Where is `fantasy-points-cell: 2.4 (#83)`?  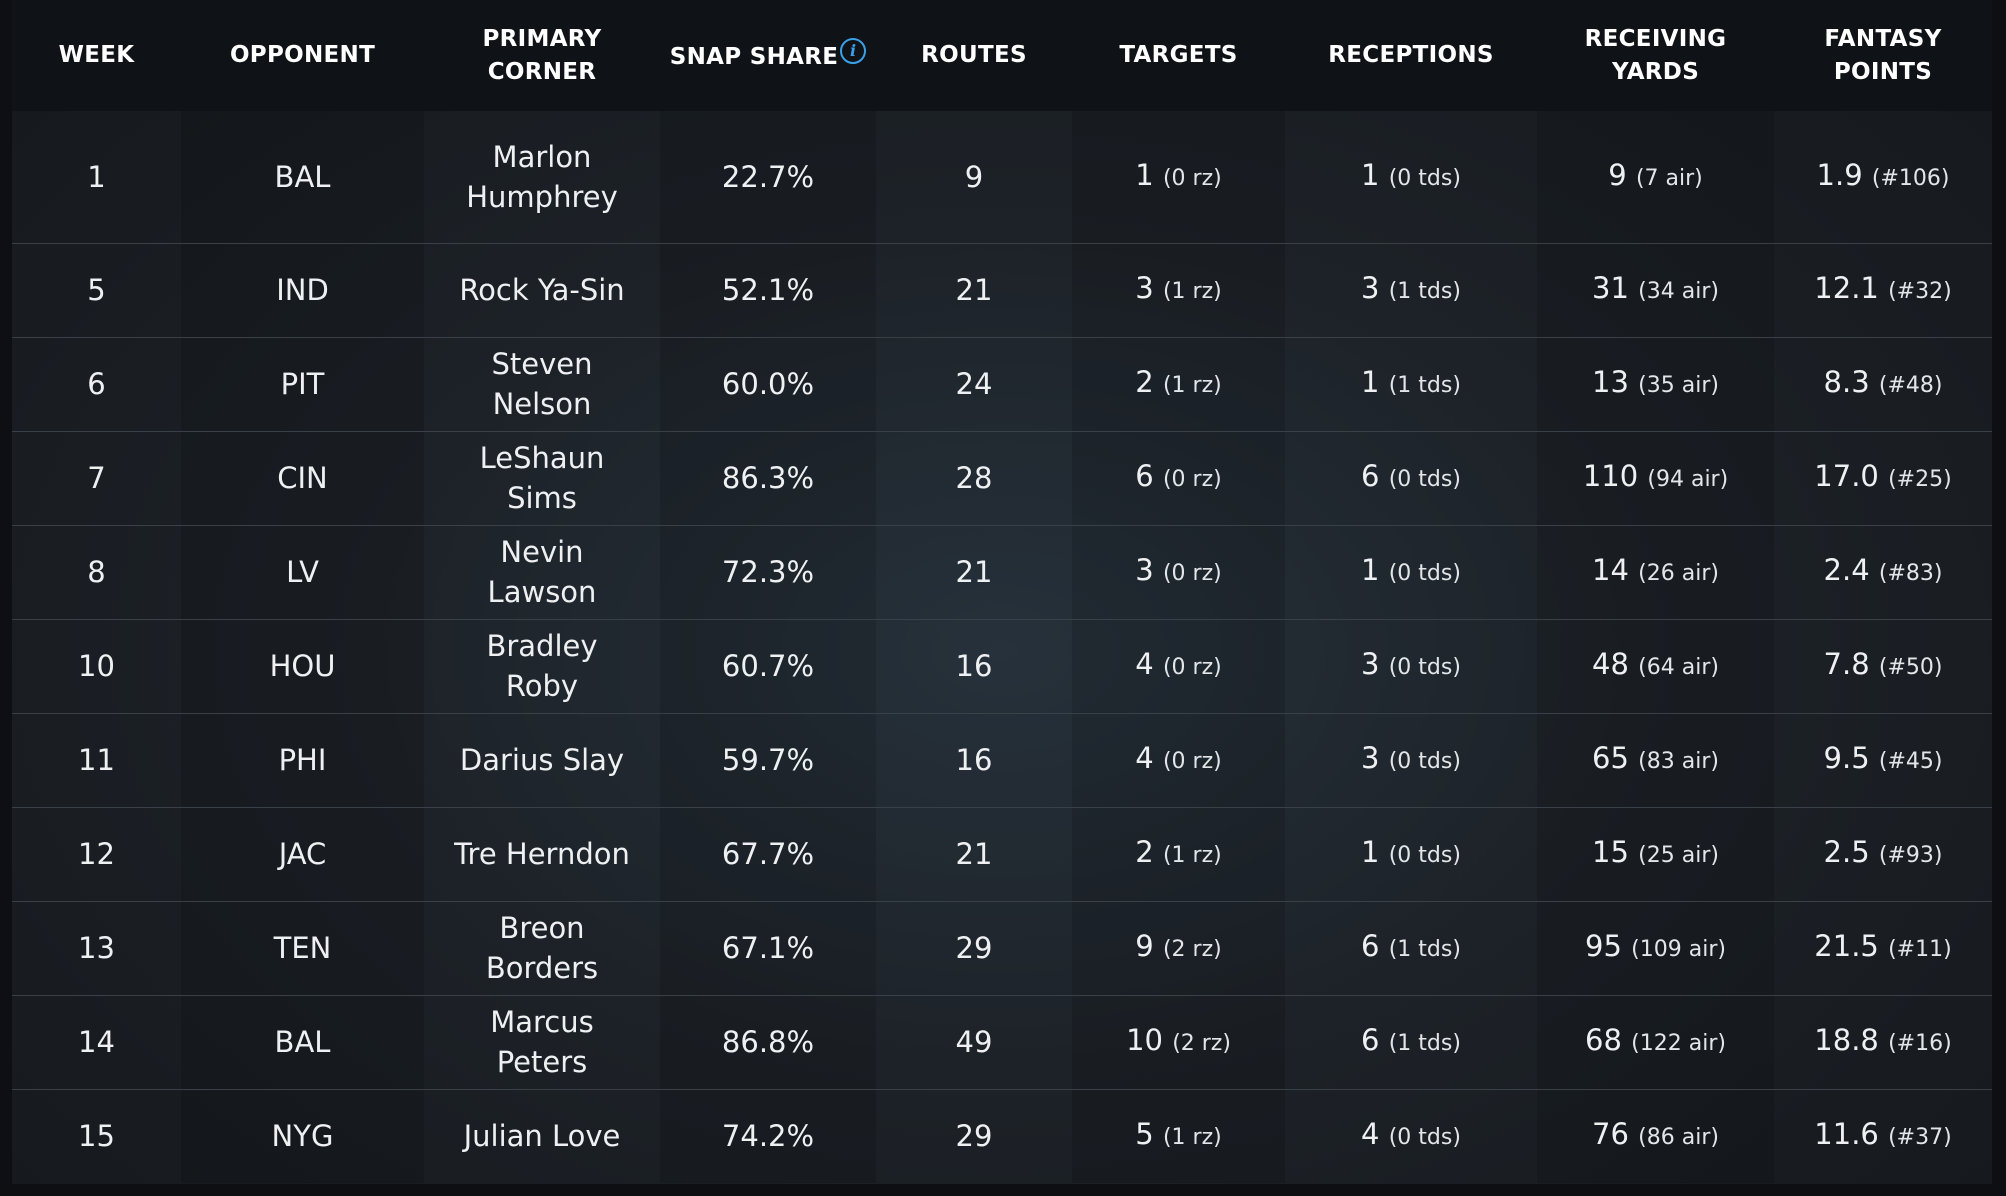 fantasy-points-cell: 2.4 (#83) is located at coordinates (1883, 572).